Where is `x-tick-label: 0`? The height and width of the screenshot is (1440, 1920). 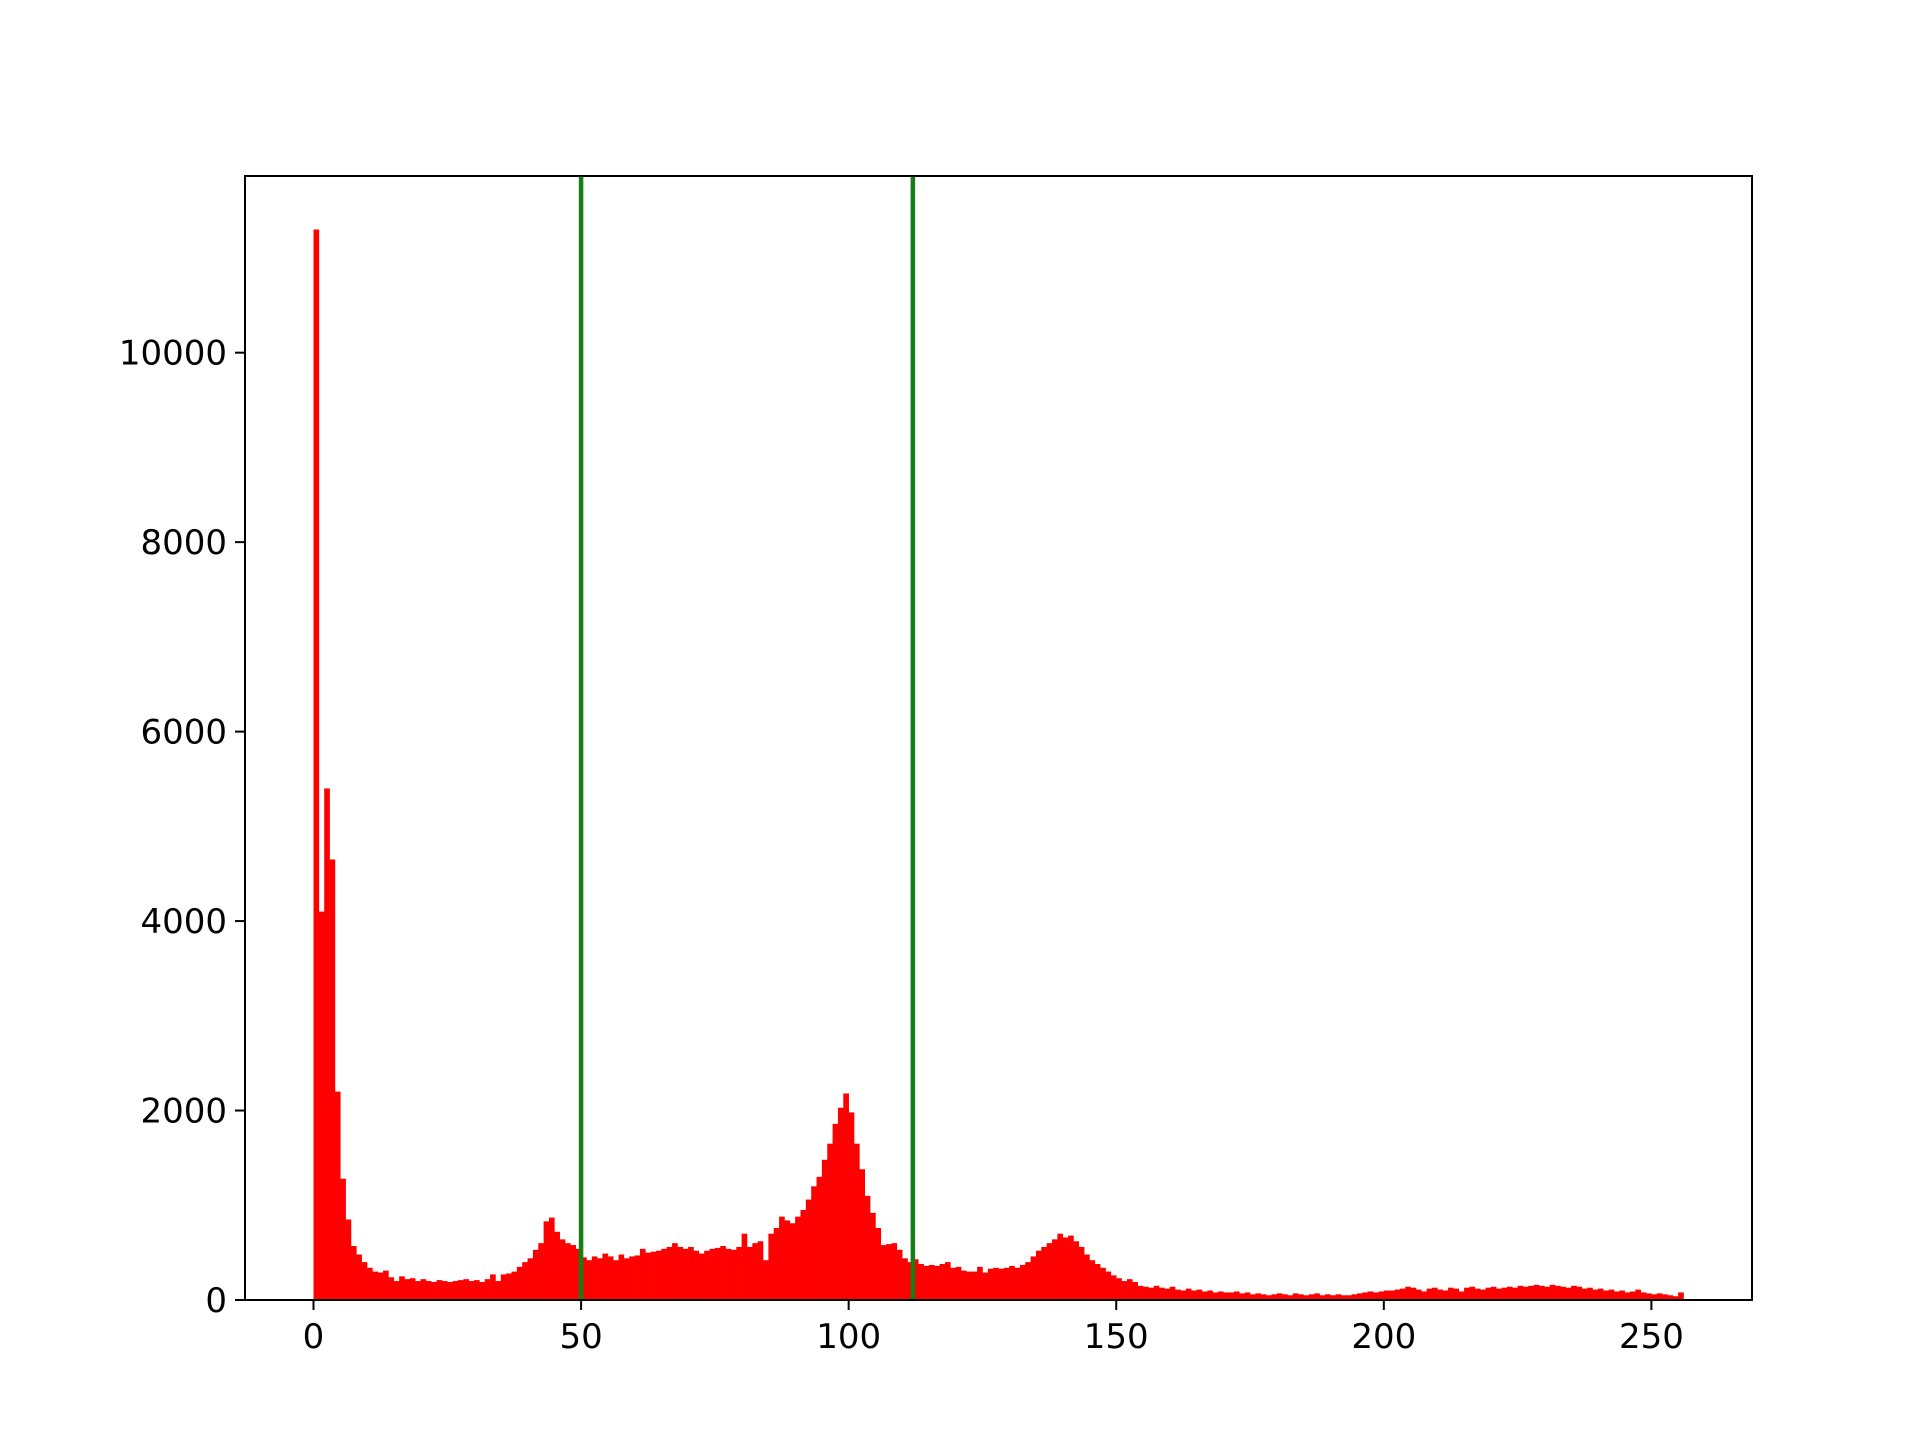 x-tick-label: 0 is located at coordinates (314, 1337).